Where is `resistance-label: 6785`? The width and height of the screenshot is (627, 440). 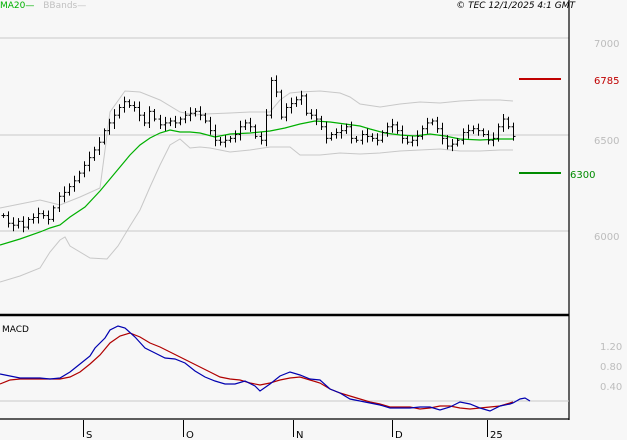 resistance-label: 6785 is located at coordinates (606, 81).